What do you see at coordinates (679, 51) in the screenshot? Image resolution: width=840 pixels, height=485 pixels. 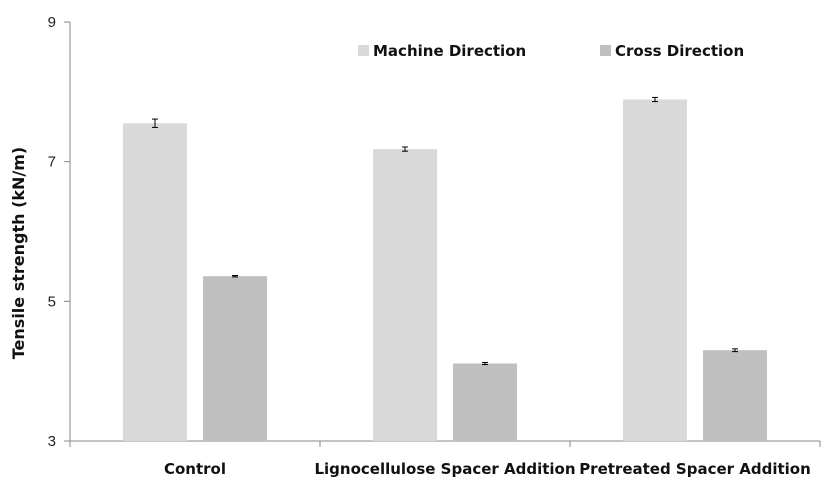 I see `legend-label: Cross Direction` at bounding box center [679, 51].